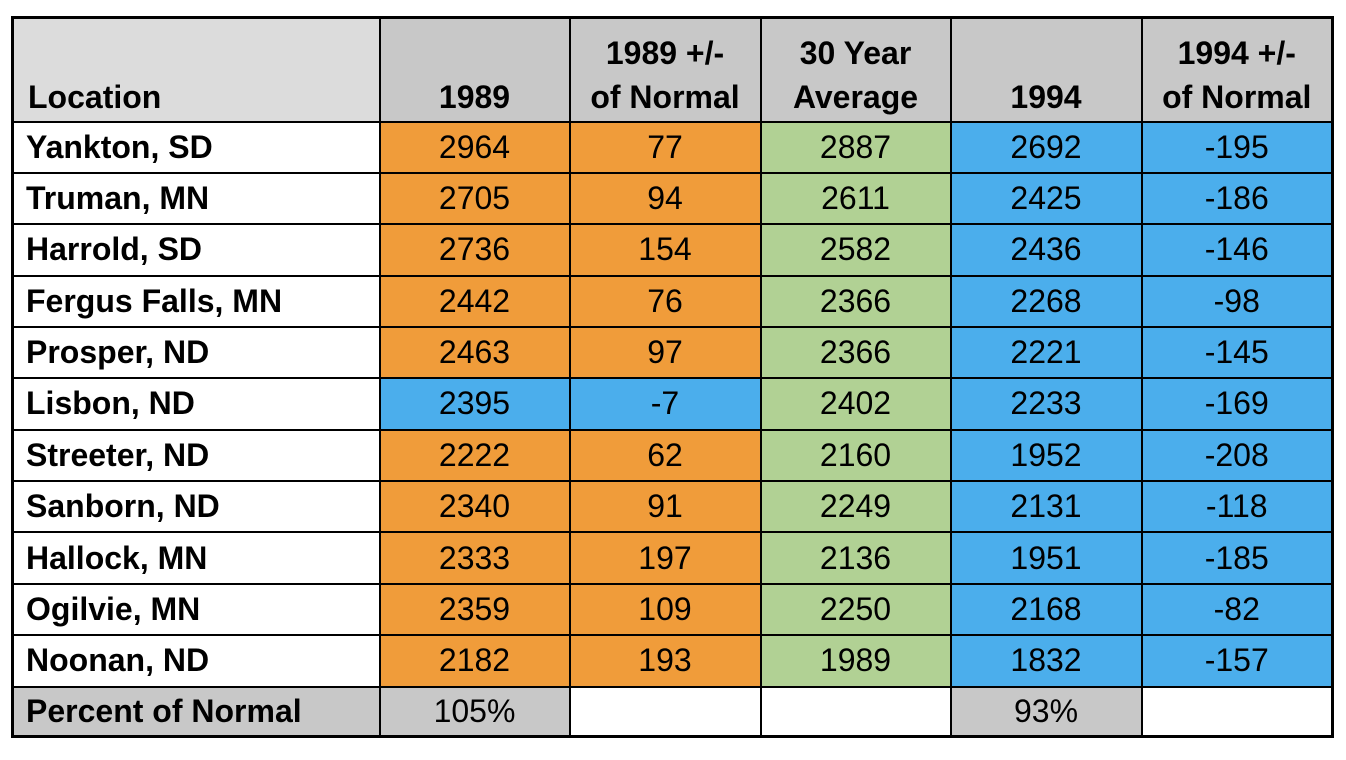  What do you see at coordinates (855, 404) in the screenshot?
I see `30-year-average-cell: 2402` at bounding box center [855, 404].